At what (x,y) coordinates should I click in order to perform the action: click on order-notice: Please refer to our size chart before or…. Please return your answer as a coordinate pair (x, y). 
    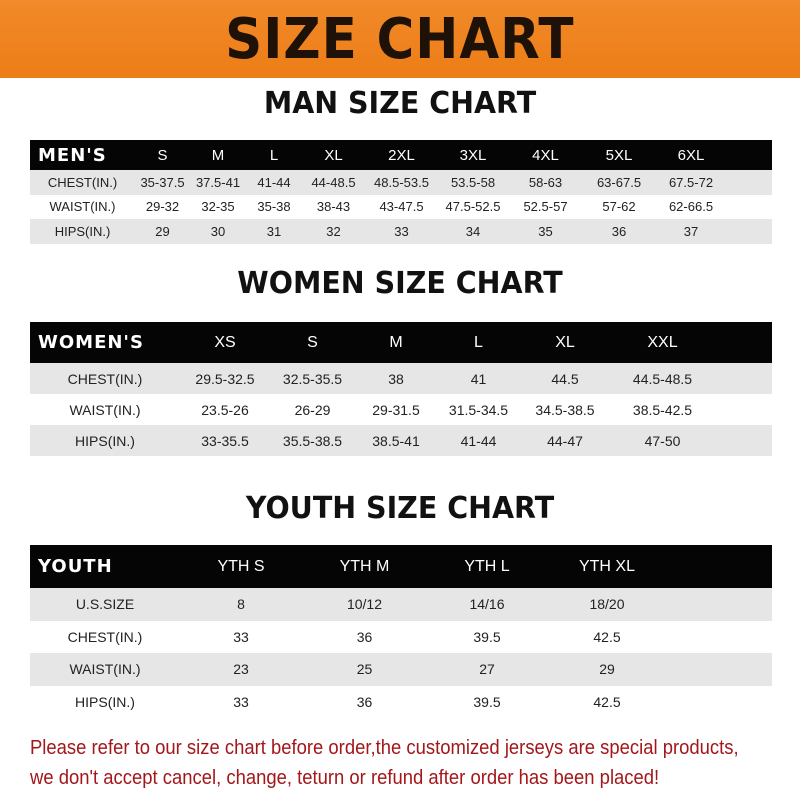
    Looking at the image, I should click on (412, 763).